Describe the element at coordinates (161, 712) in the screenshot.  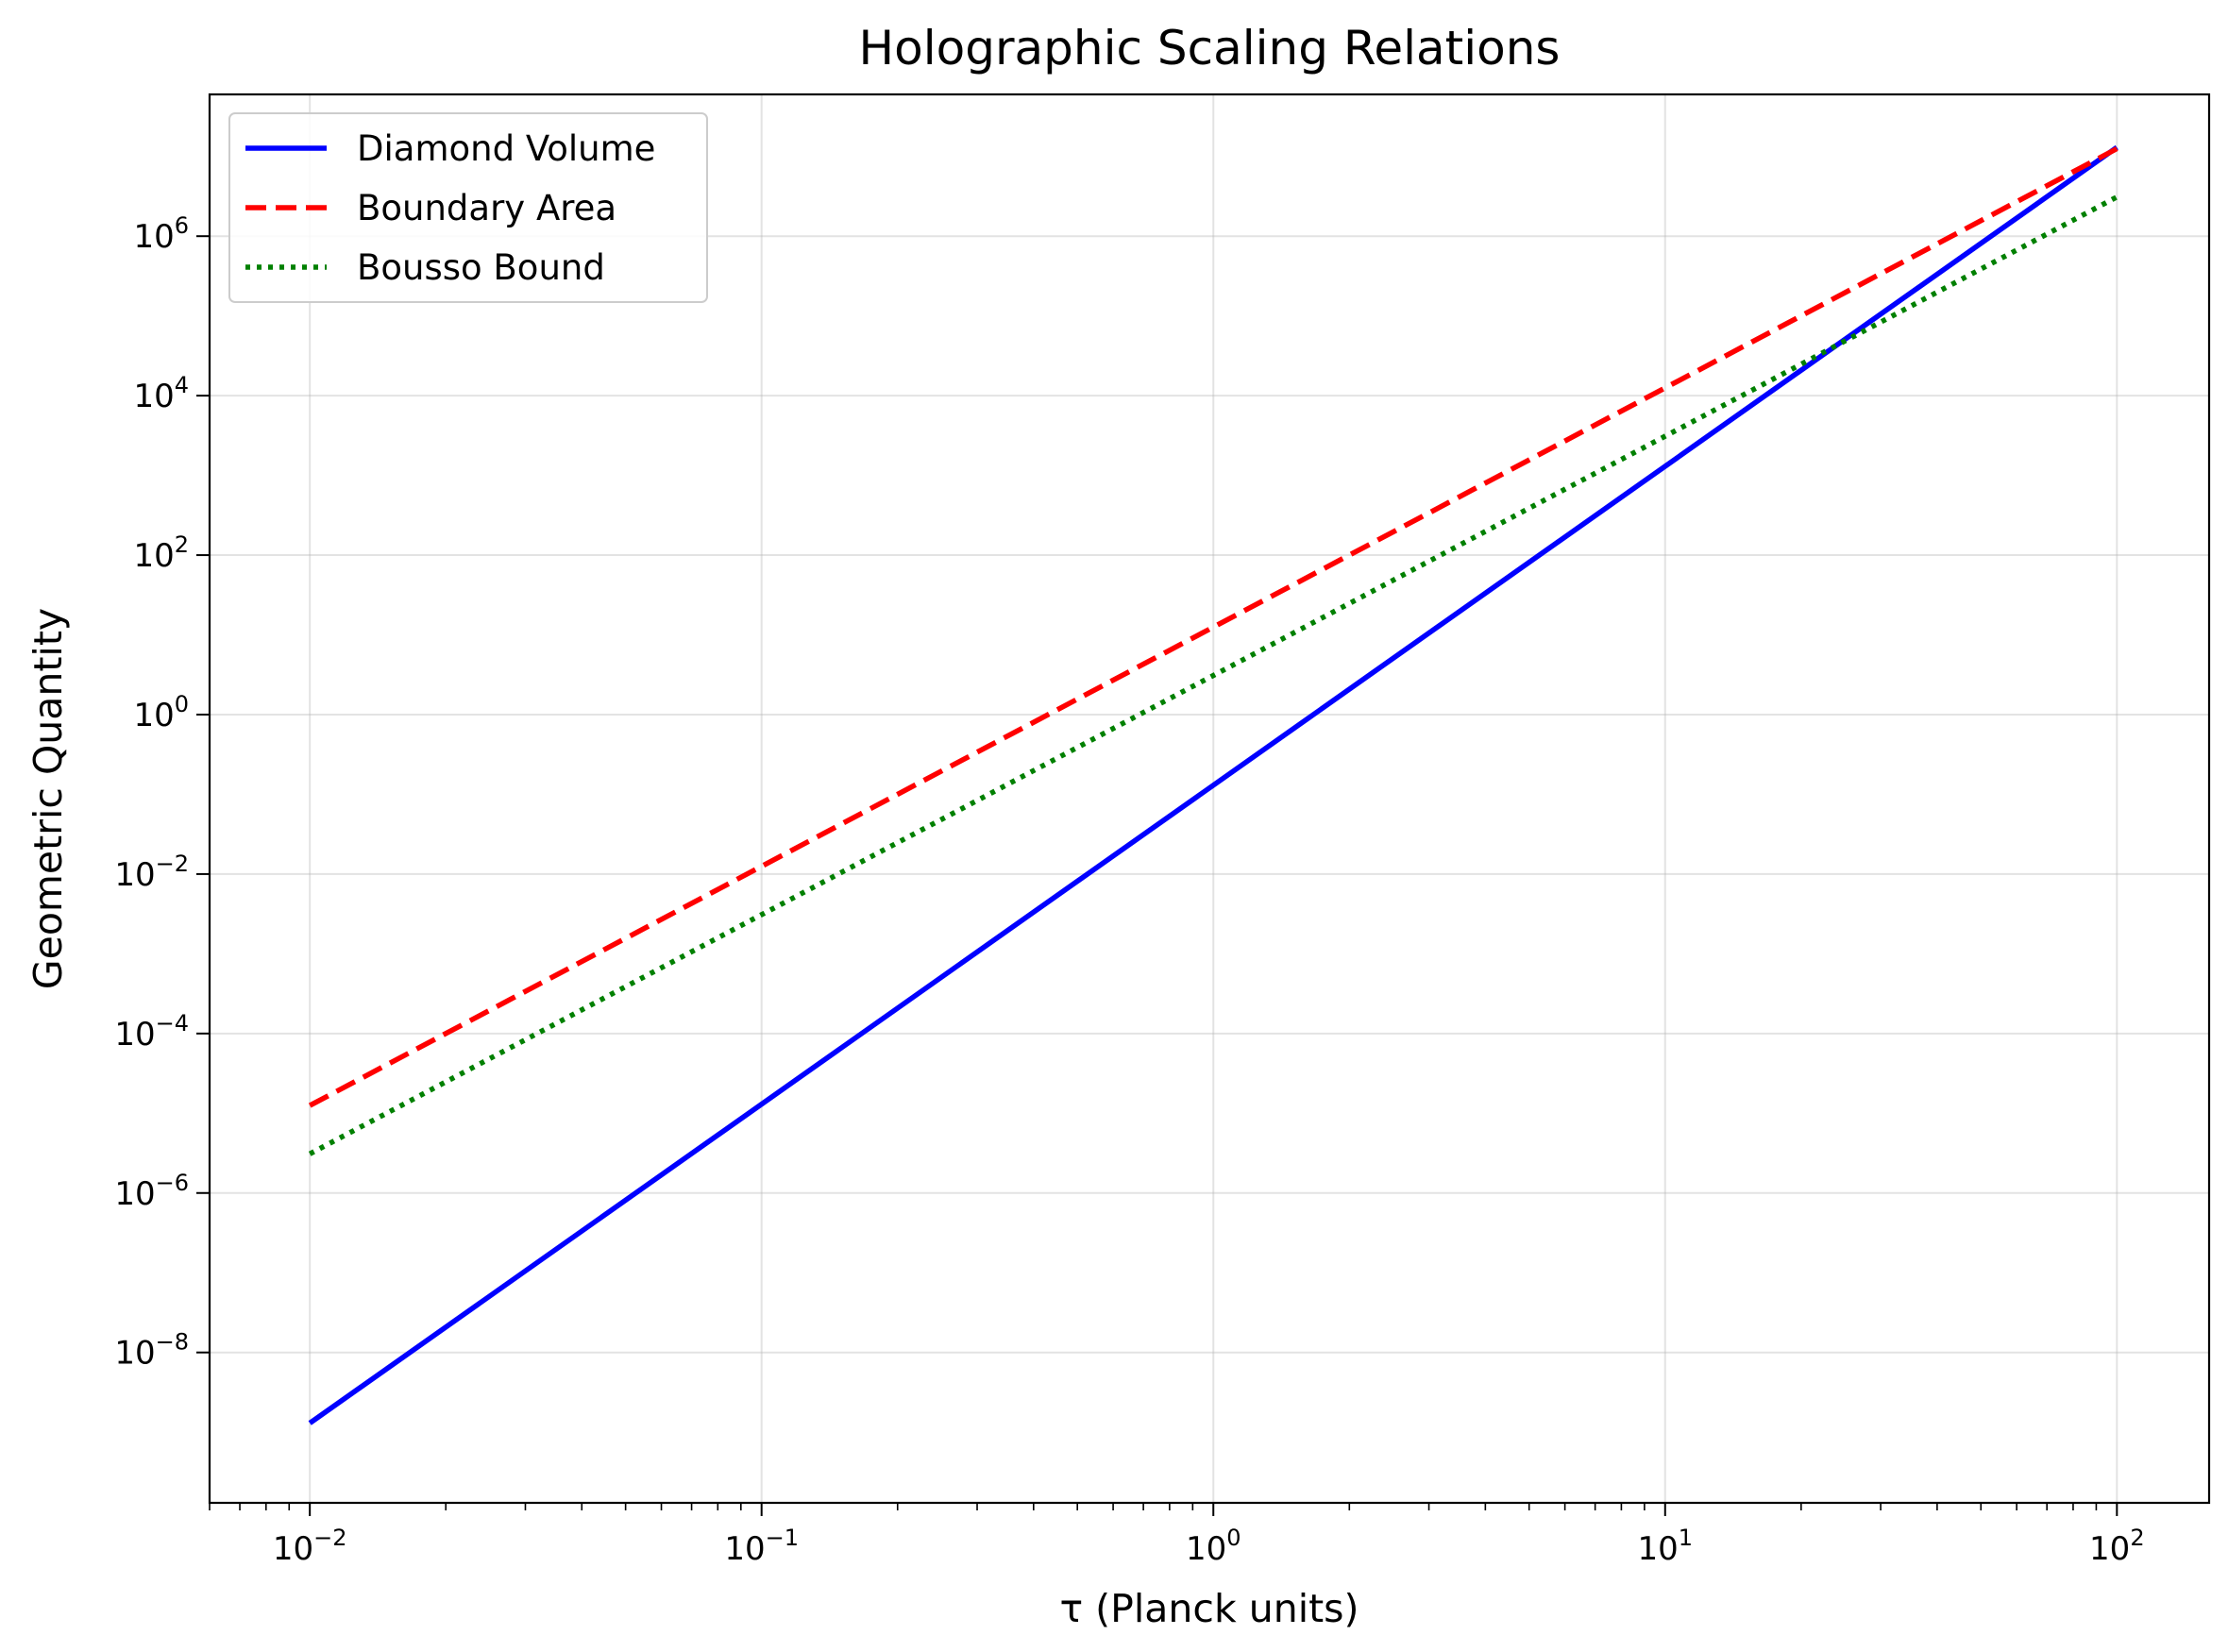
I see `y-tick-label: 10⁰` at that location.